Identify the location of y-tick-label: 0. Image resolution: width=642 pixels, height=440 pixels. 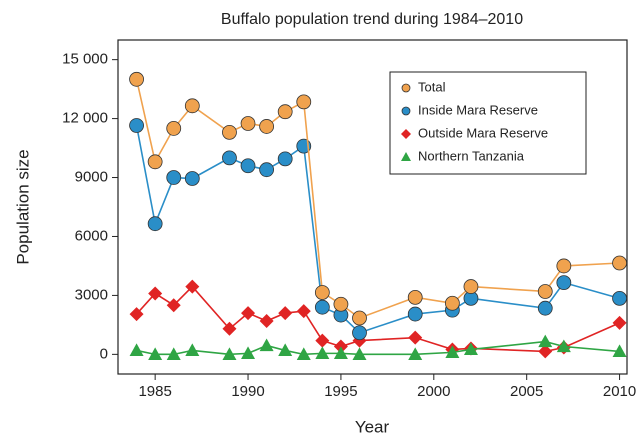
(104, 353).